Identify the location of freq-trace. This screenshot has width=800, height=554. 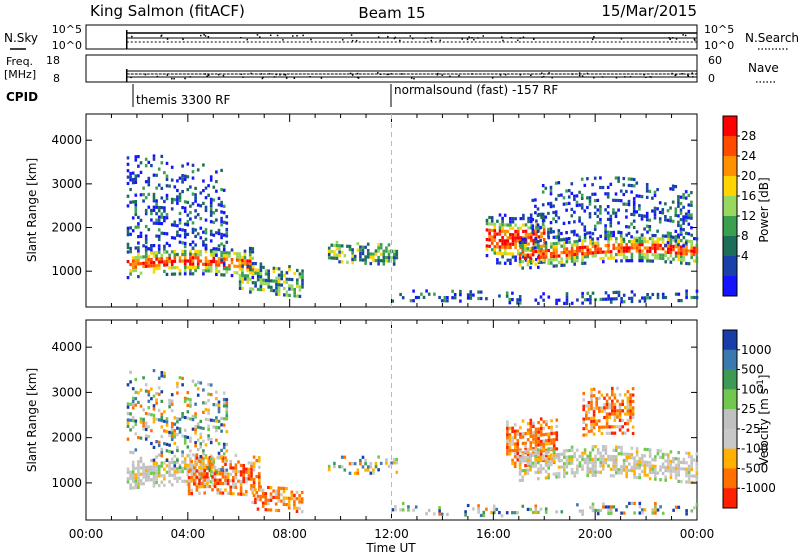
(411, 75).